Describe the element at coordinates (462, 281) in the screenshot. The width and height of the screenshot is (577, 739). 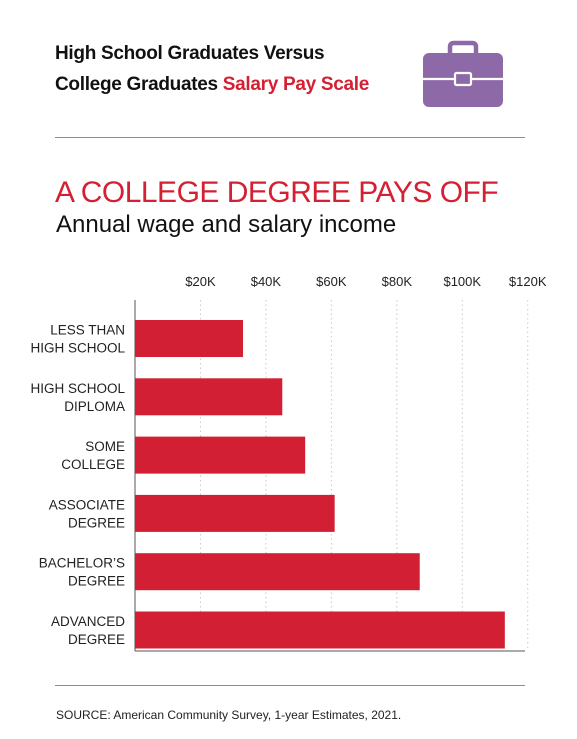
I see `x-tick-label: $100K` at that location.